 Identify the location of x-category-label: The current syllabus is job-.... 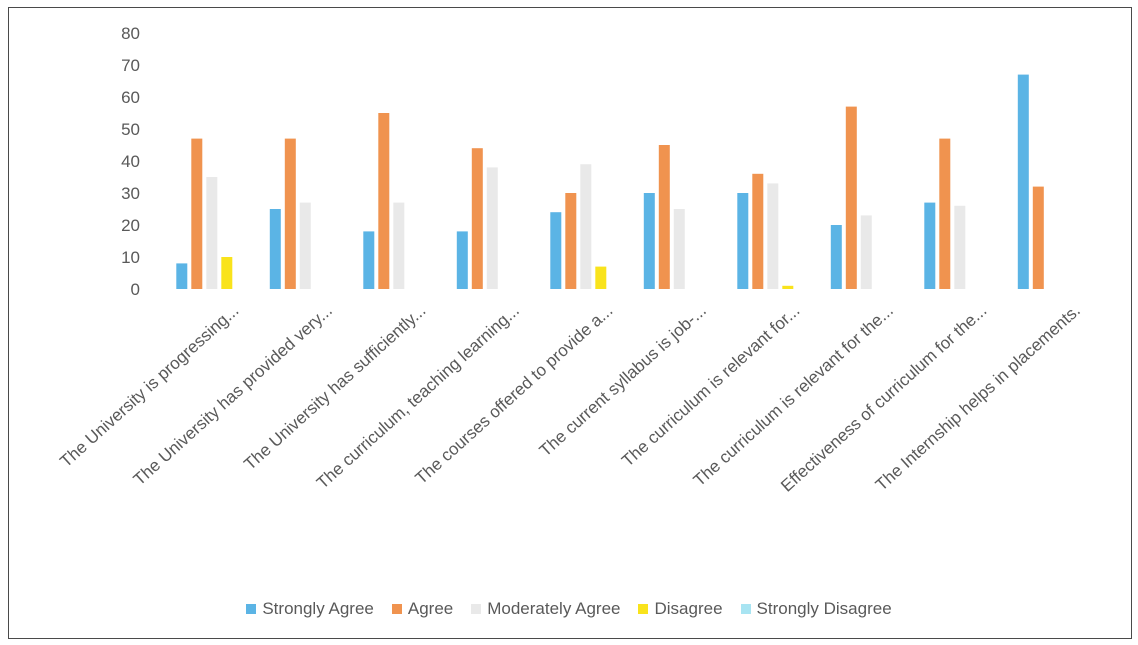
(623, 381).